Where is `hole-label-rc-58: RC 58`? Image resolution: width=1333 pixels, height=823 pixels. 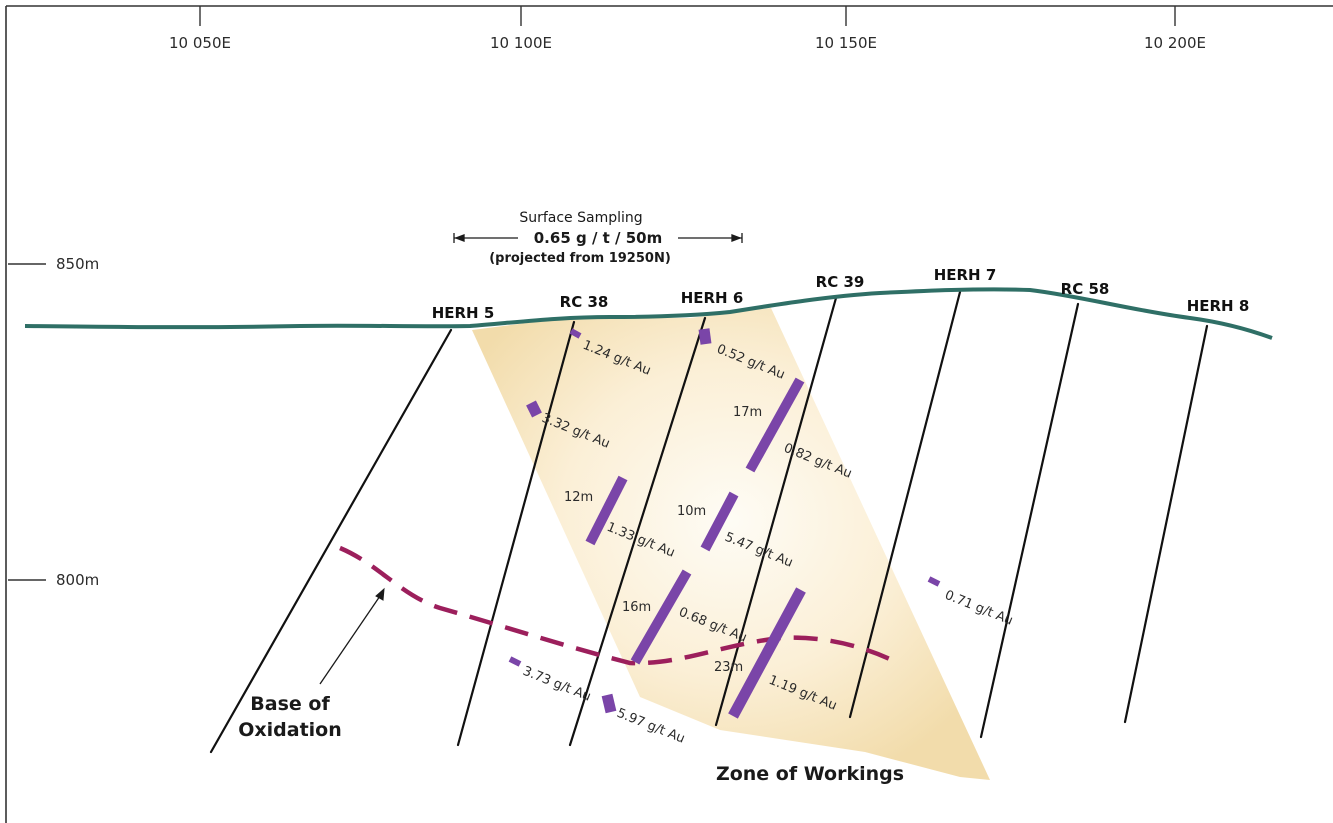
hole-label-rc-58: RC 58 is located at coordinates (1085, 289).